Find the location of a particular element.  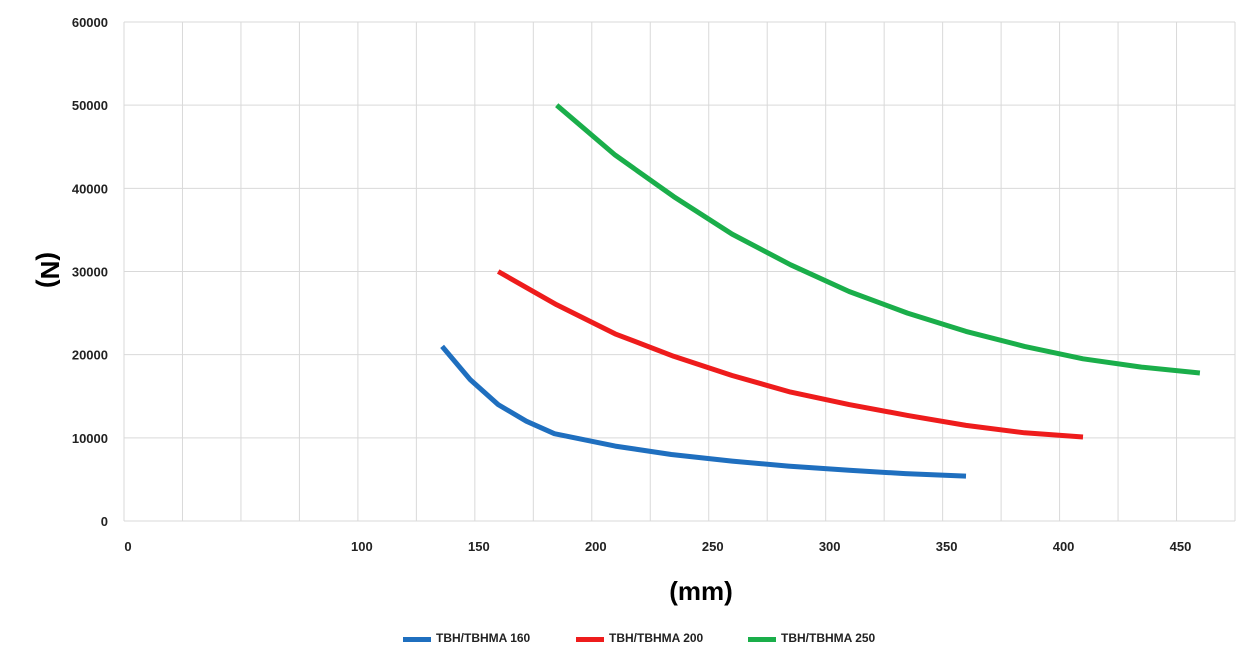

y-axis-title: (N) is located at coordinates (50, 270).